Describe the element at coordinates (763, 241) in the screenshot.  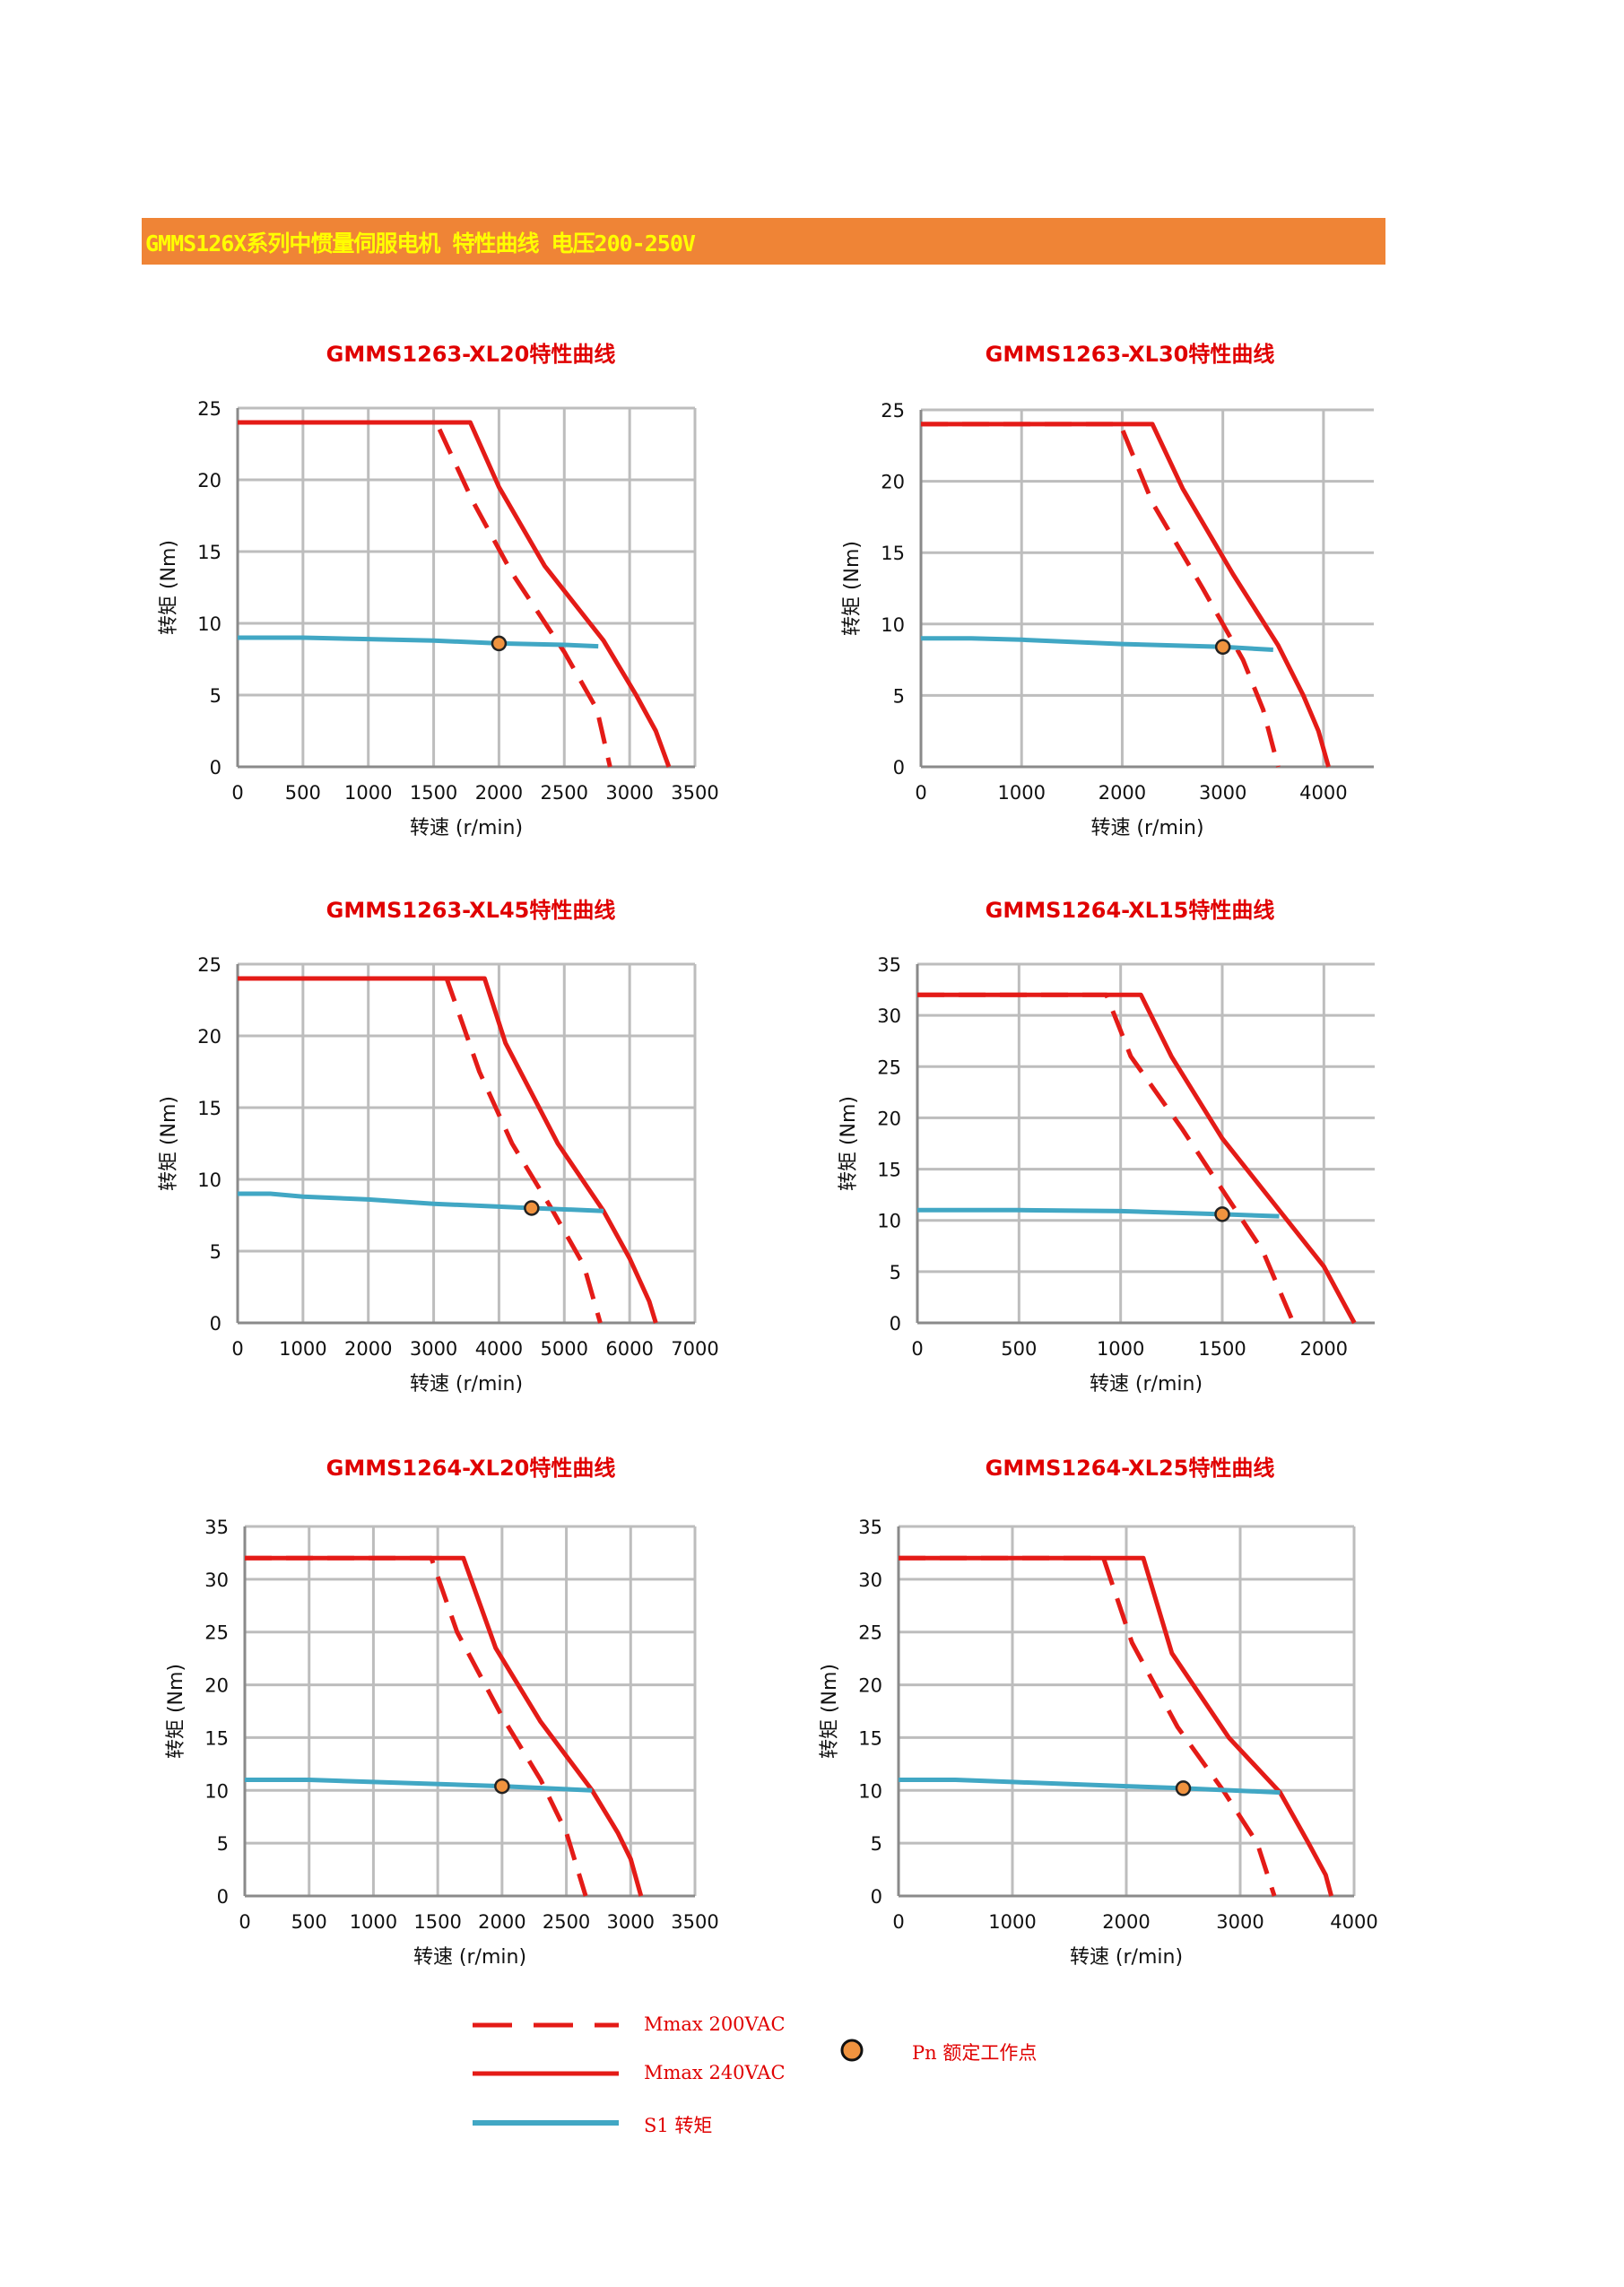
I see `header-banner: GMMS126X系列中惯量伺服电机 特性曲线 电压200-250V` at that location.